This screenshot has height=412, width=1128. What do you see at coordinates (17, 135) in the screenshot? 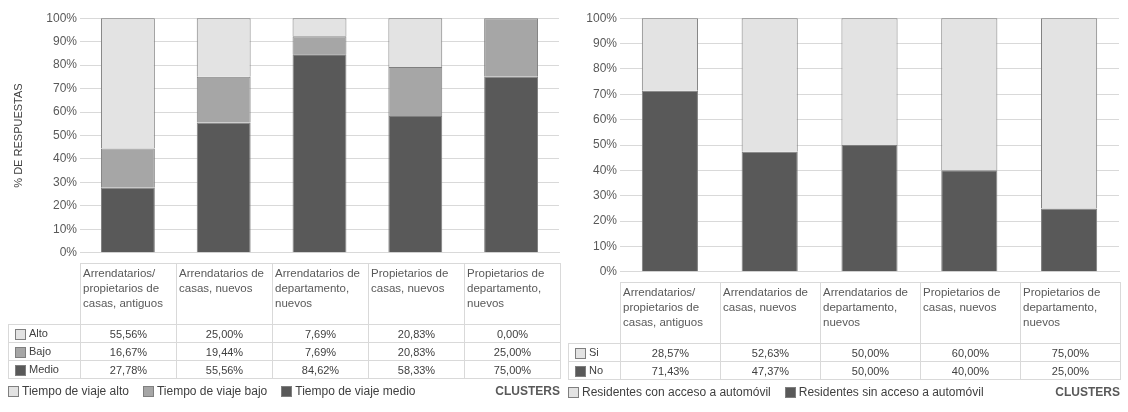
I see `y-axis-title: % DE RESPUESTAS` at bounding box center [17, 135].